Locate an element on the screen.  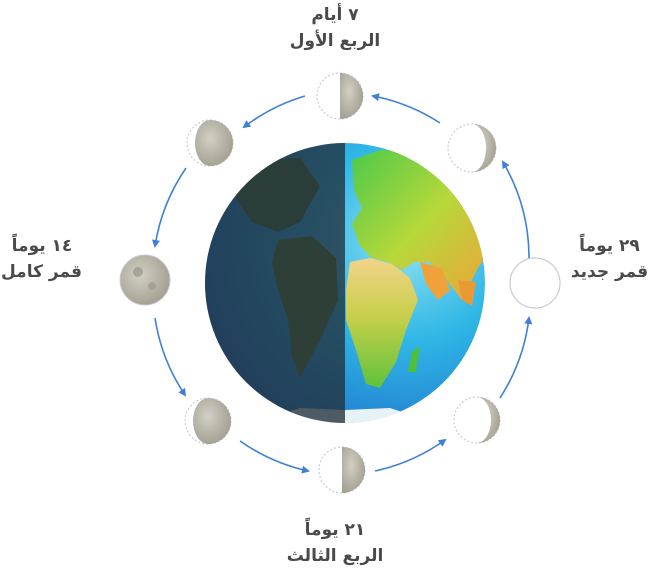
label-new-moon: ٢٩ يوماً قمر جديد is located at coordinates (609, 259).